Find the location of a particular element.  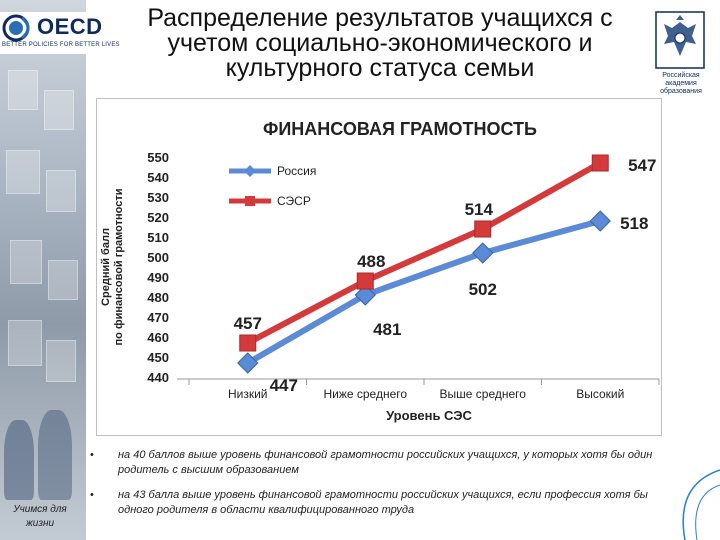

data-label: 547 is located at coordinates (642, 165).